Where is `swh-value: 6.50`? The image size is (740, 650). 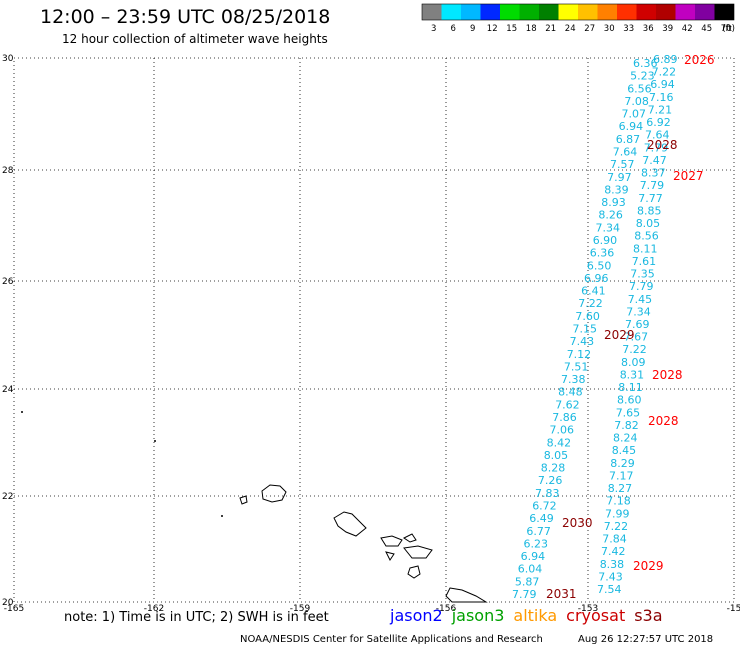 swh-value: 6.50 is located at coordinates (599, 265).